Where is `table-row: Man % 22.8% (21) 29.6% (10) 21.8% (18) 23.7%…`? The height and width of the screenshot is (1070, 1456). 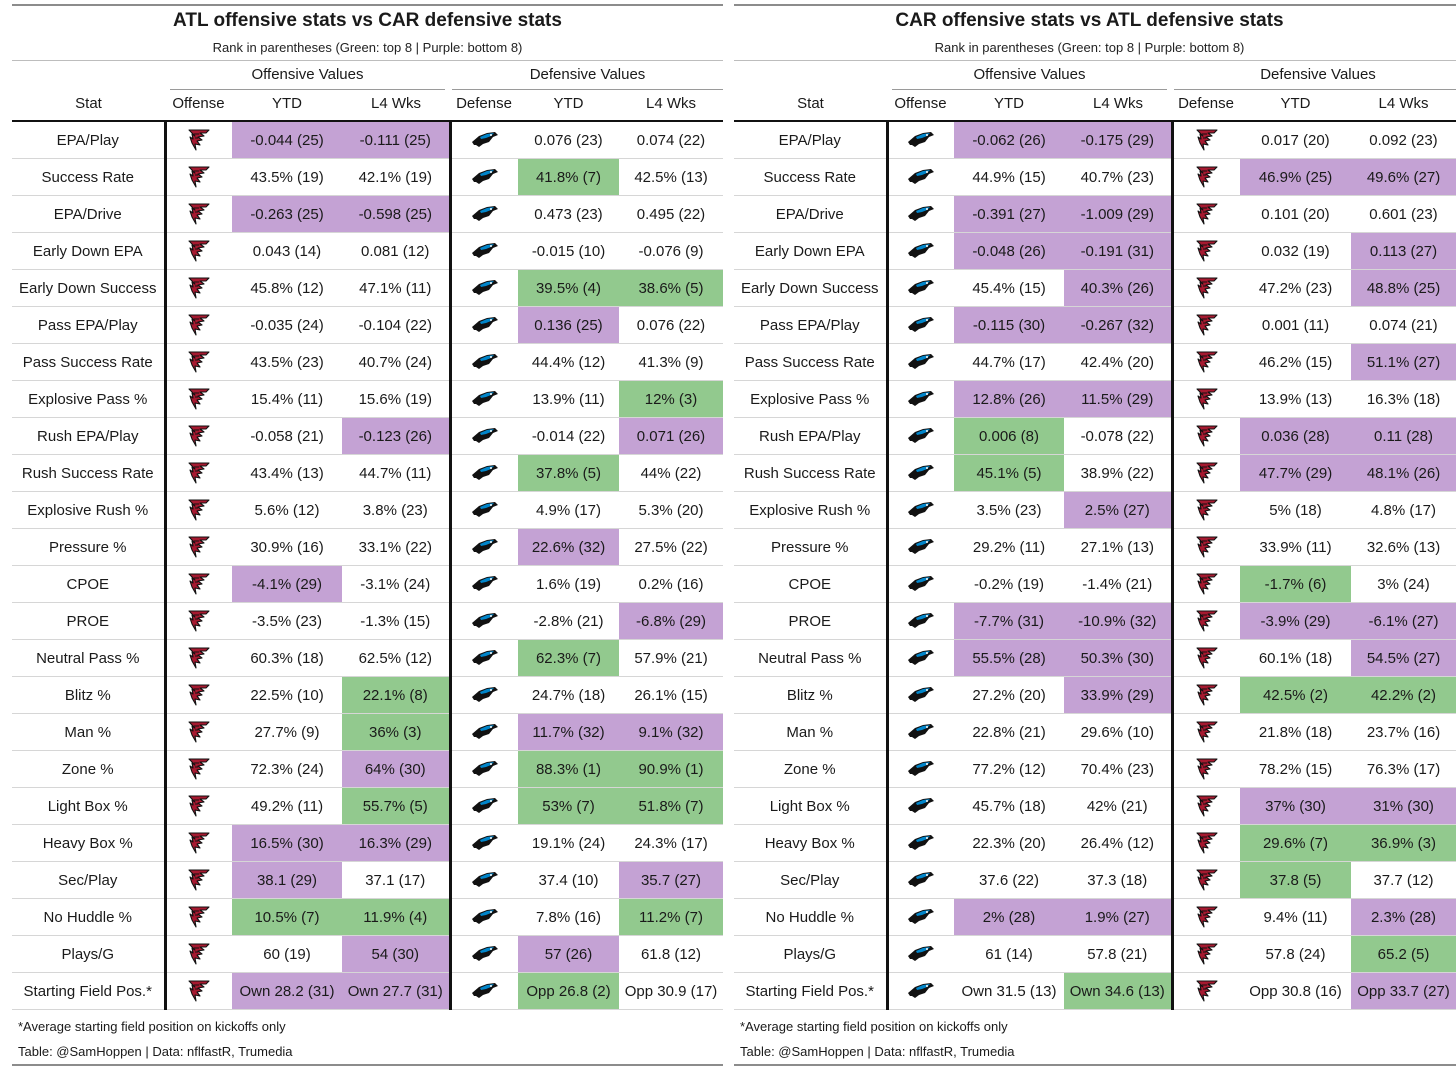 table-row: Man % 22.8% (21) 29.6% (10) 21.8% (18) 23.7%… is located at coordinates (1095, 732).